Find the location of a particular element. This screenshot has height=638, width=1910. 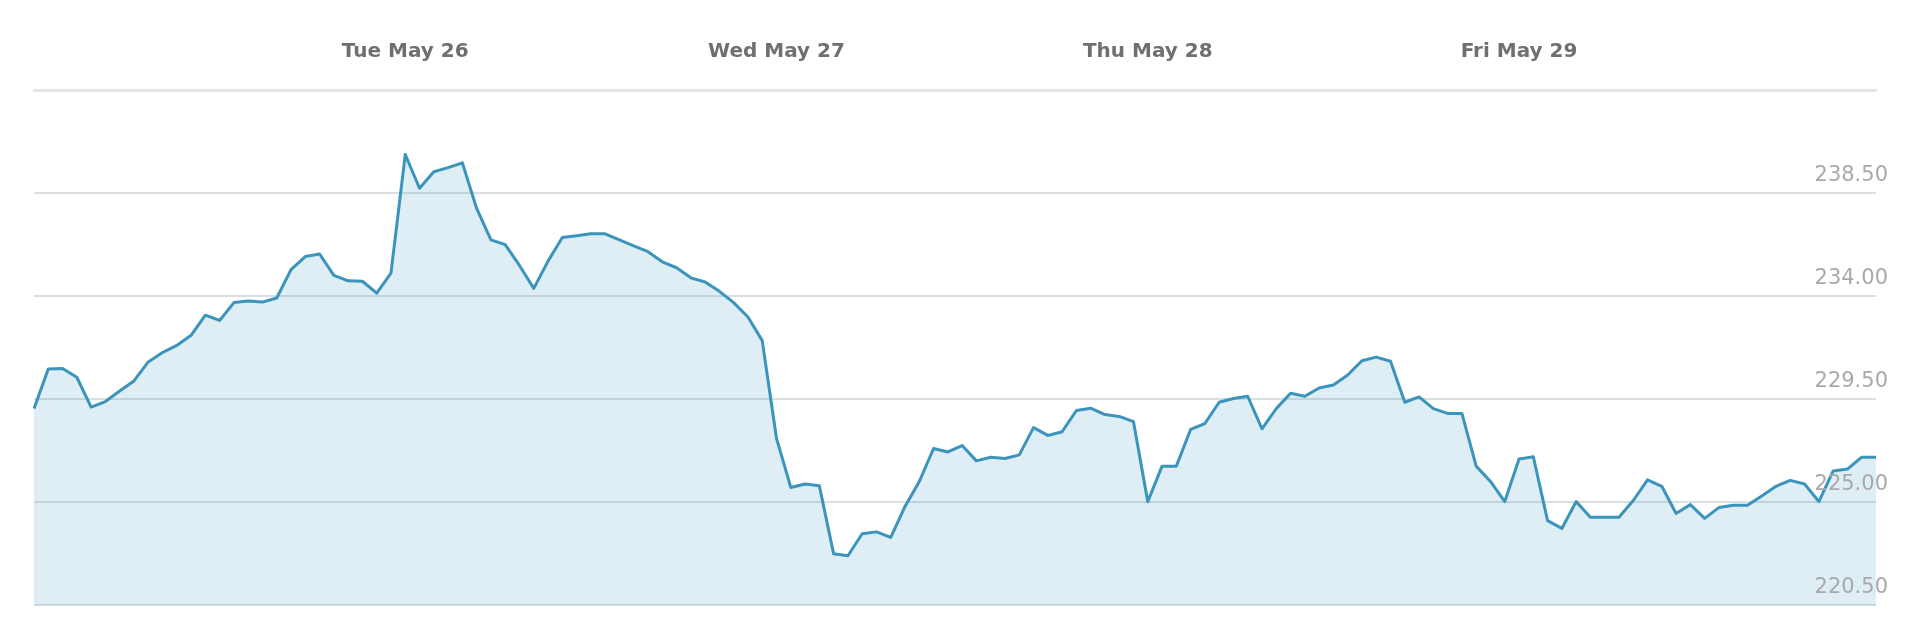

x-tick-label: Thu May 28 is located at coordinates (1147, 50).